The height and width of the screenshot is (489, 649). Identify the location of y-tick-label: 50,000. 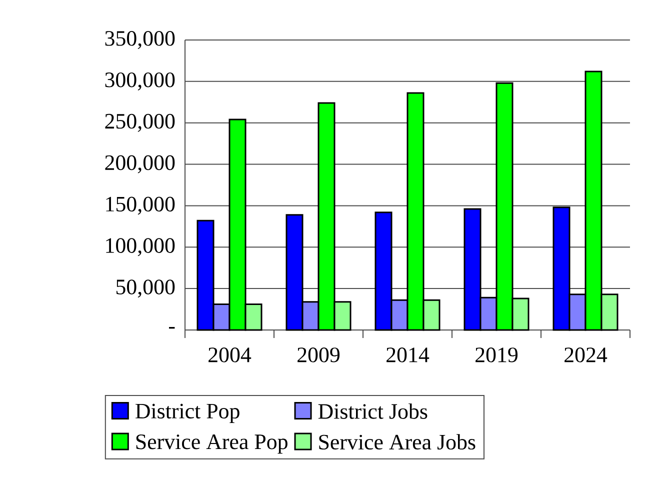
(145, 289).